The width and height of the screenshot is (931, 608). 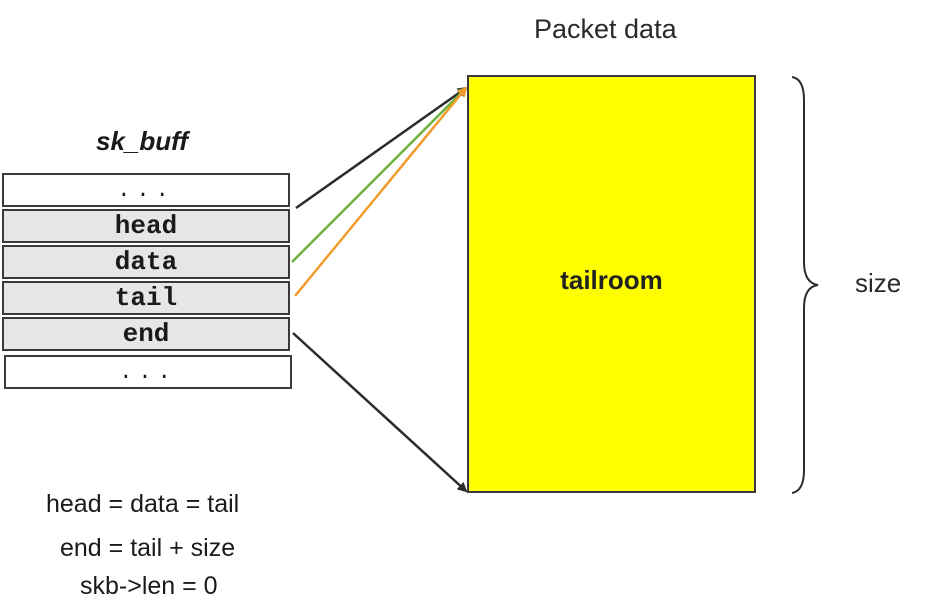 What do you see at coordinates (611, 279) in the screenshot?
I see `tailroom-label: tailroom` at bounding box center [611, 279].